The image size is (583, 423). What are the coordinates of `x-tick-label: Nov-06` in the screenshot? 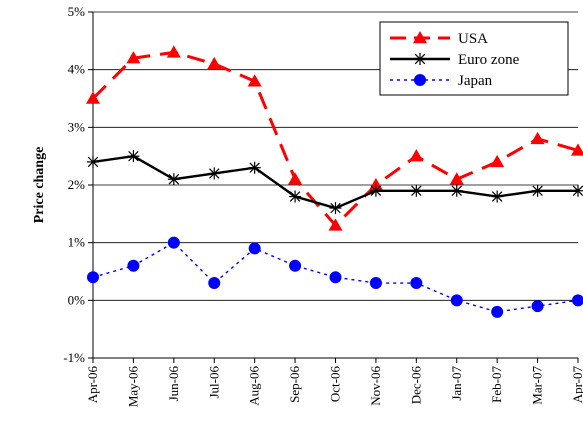 It's located at (375, 386).